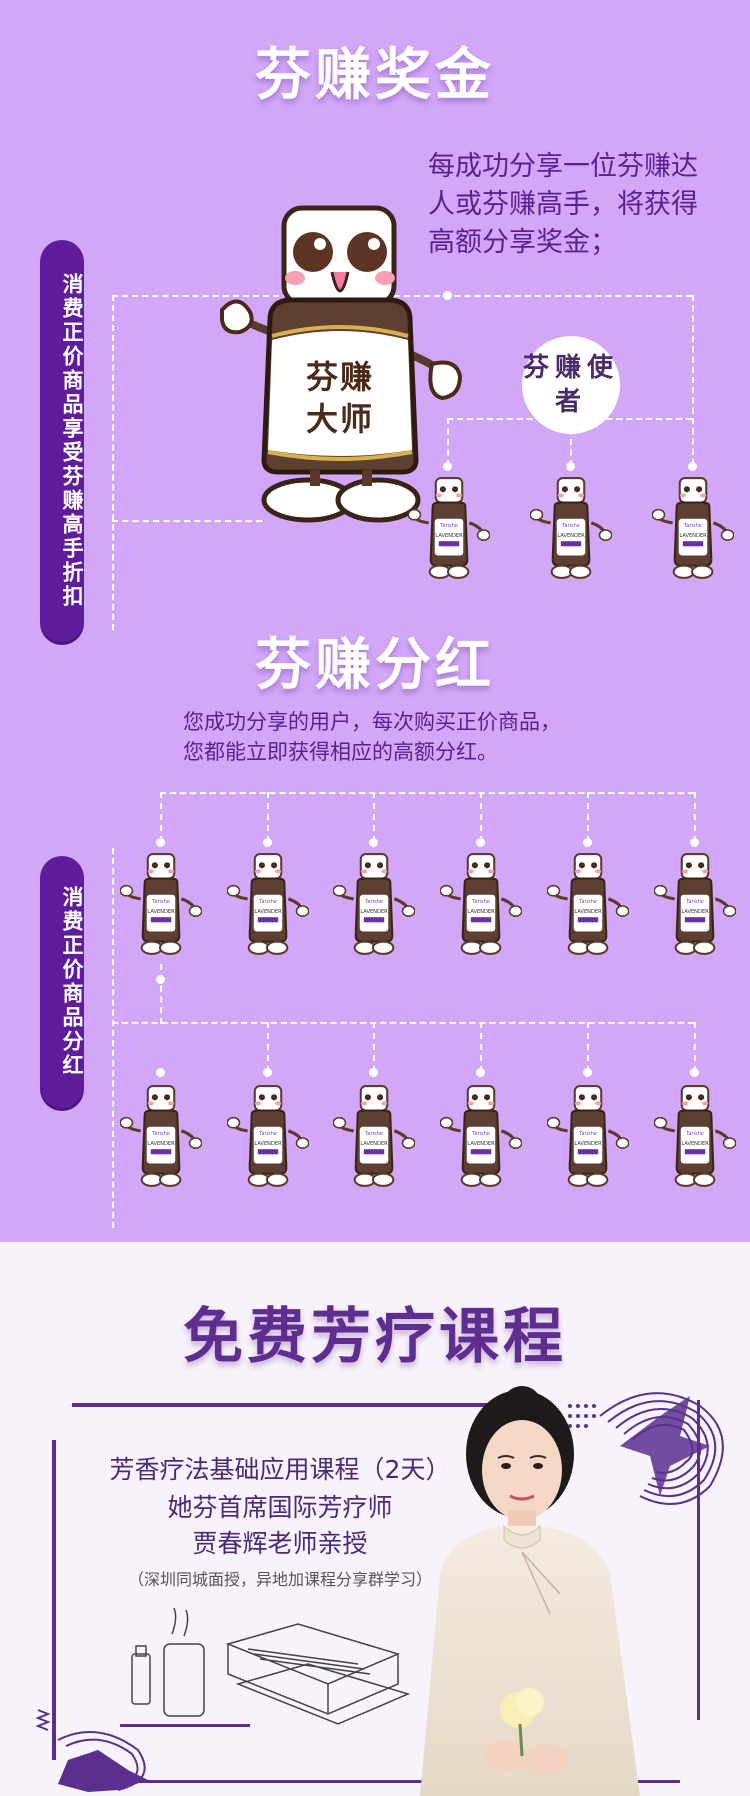  I want to click on course-line1: 芳香疗法基础应用课程（2天）, so click(280, 1469).